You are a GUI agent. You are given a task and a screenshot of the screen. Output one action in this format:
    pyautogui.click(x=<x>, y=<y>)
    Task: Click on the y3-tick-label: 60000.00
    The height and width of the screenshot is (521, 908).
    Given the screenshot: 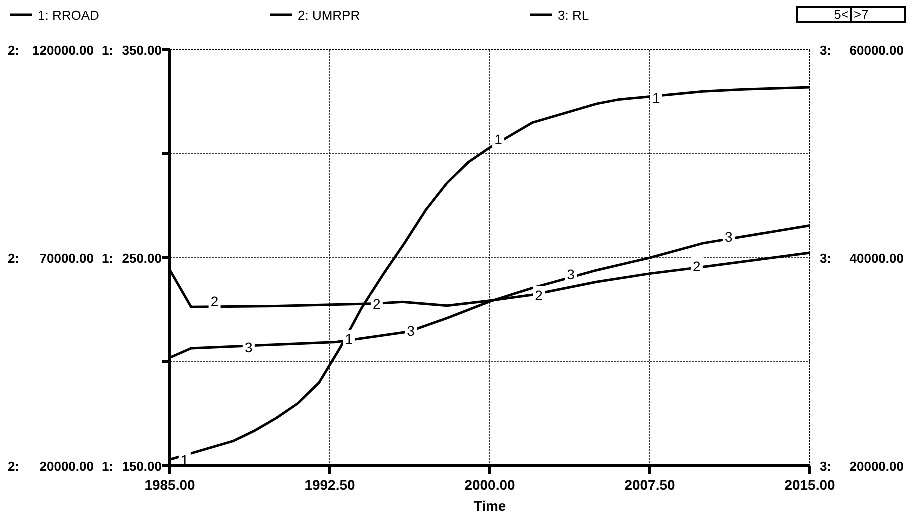 What is the action you would take?
    pyautogui.click(x=877, y=50)
    